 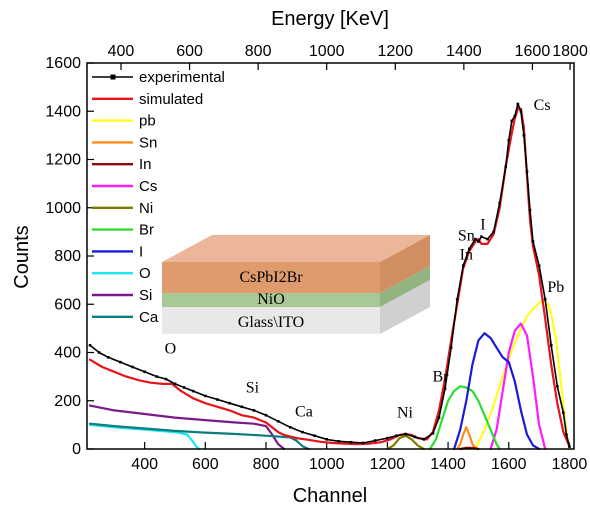 I want to click on series-pb-line, so click(x=522, y=375).